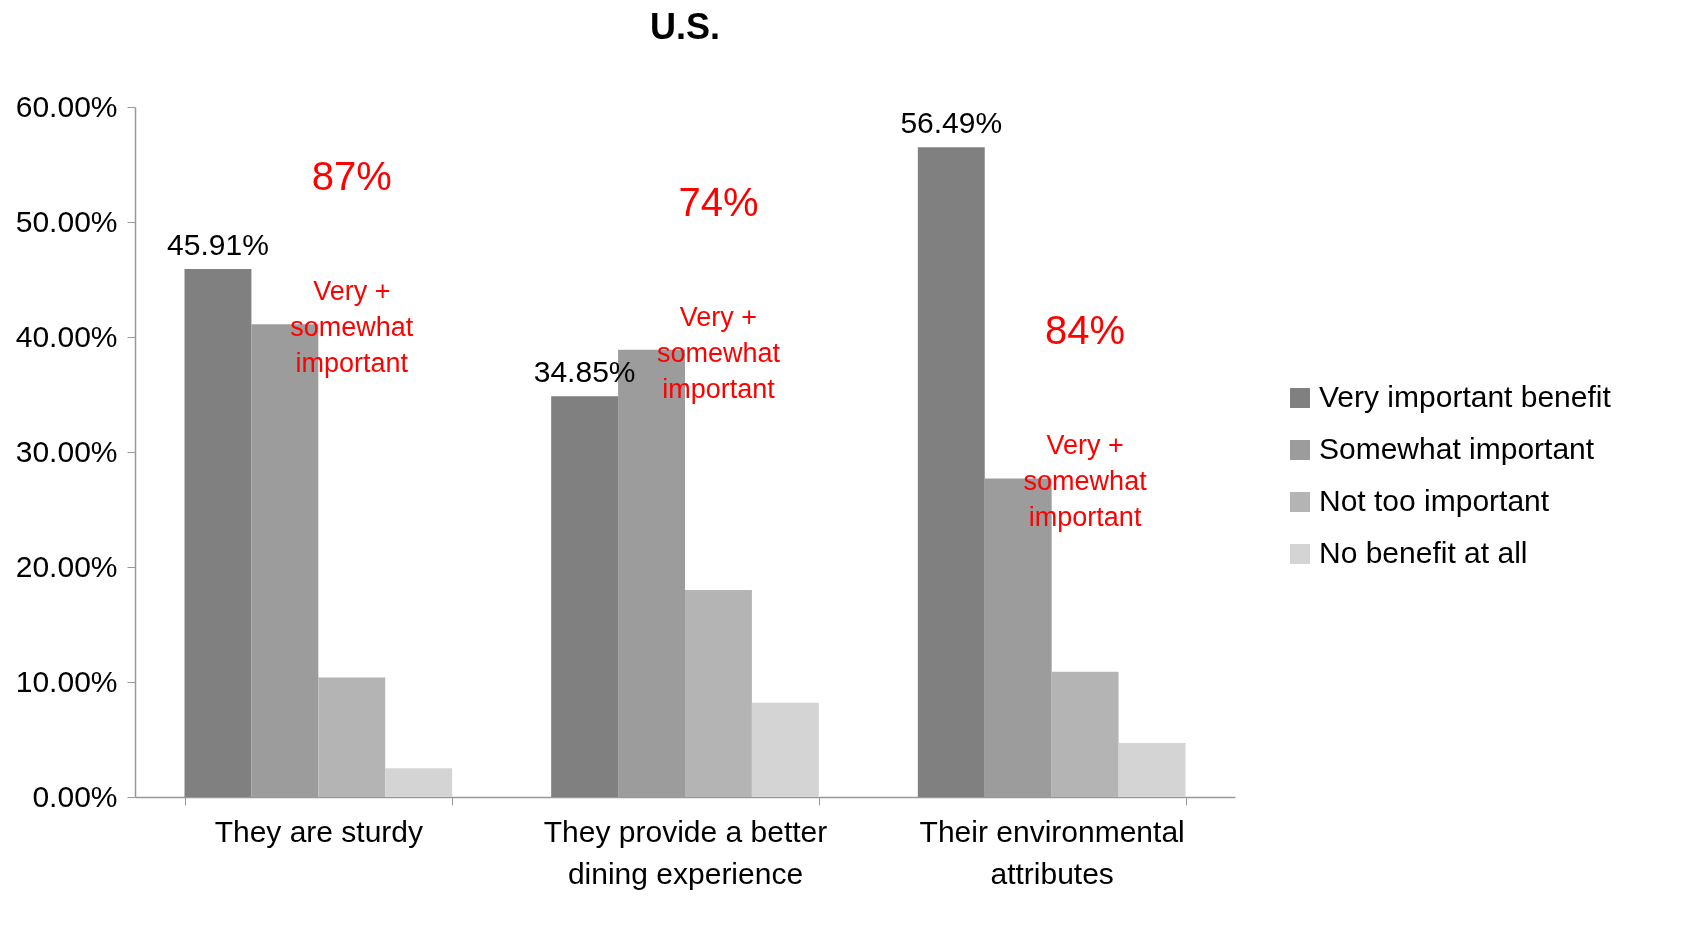 The width and height of the screenshot is (1690, 945). Describe the element at coordinates (1434, 500) in the screenshot. I see `legend-label: Not too important` at that location.